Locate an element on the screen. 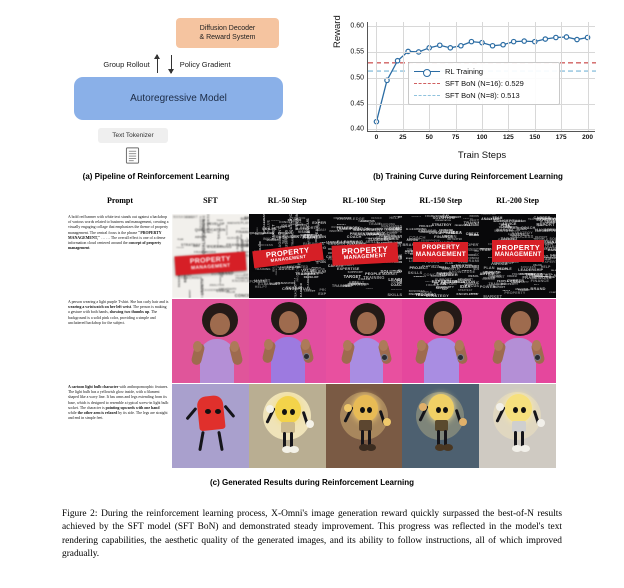 Image resolution: width=624 pixels, height=588 pixels. banner-line2: MANAGEMENT is located at coordinates (210, 266).